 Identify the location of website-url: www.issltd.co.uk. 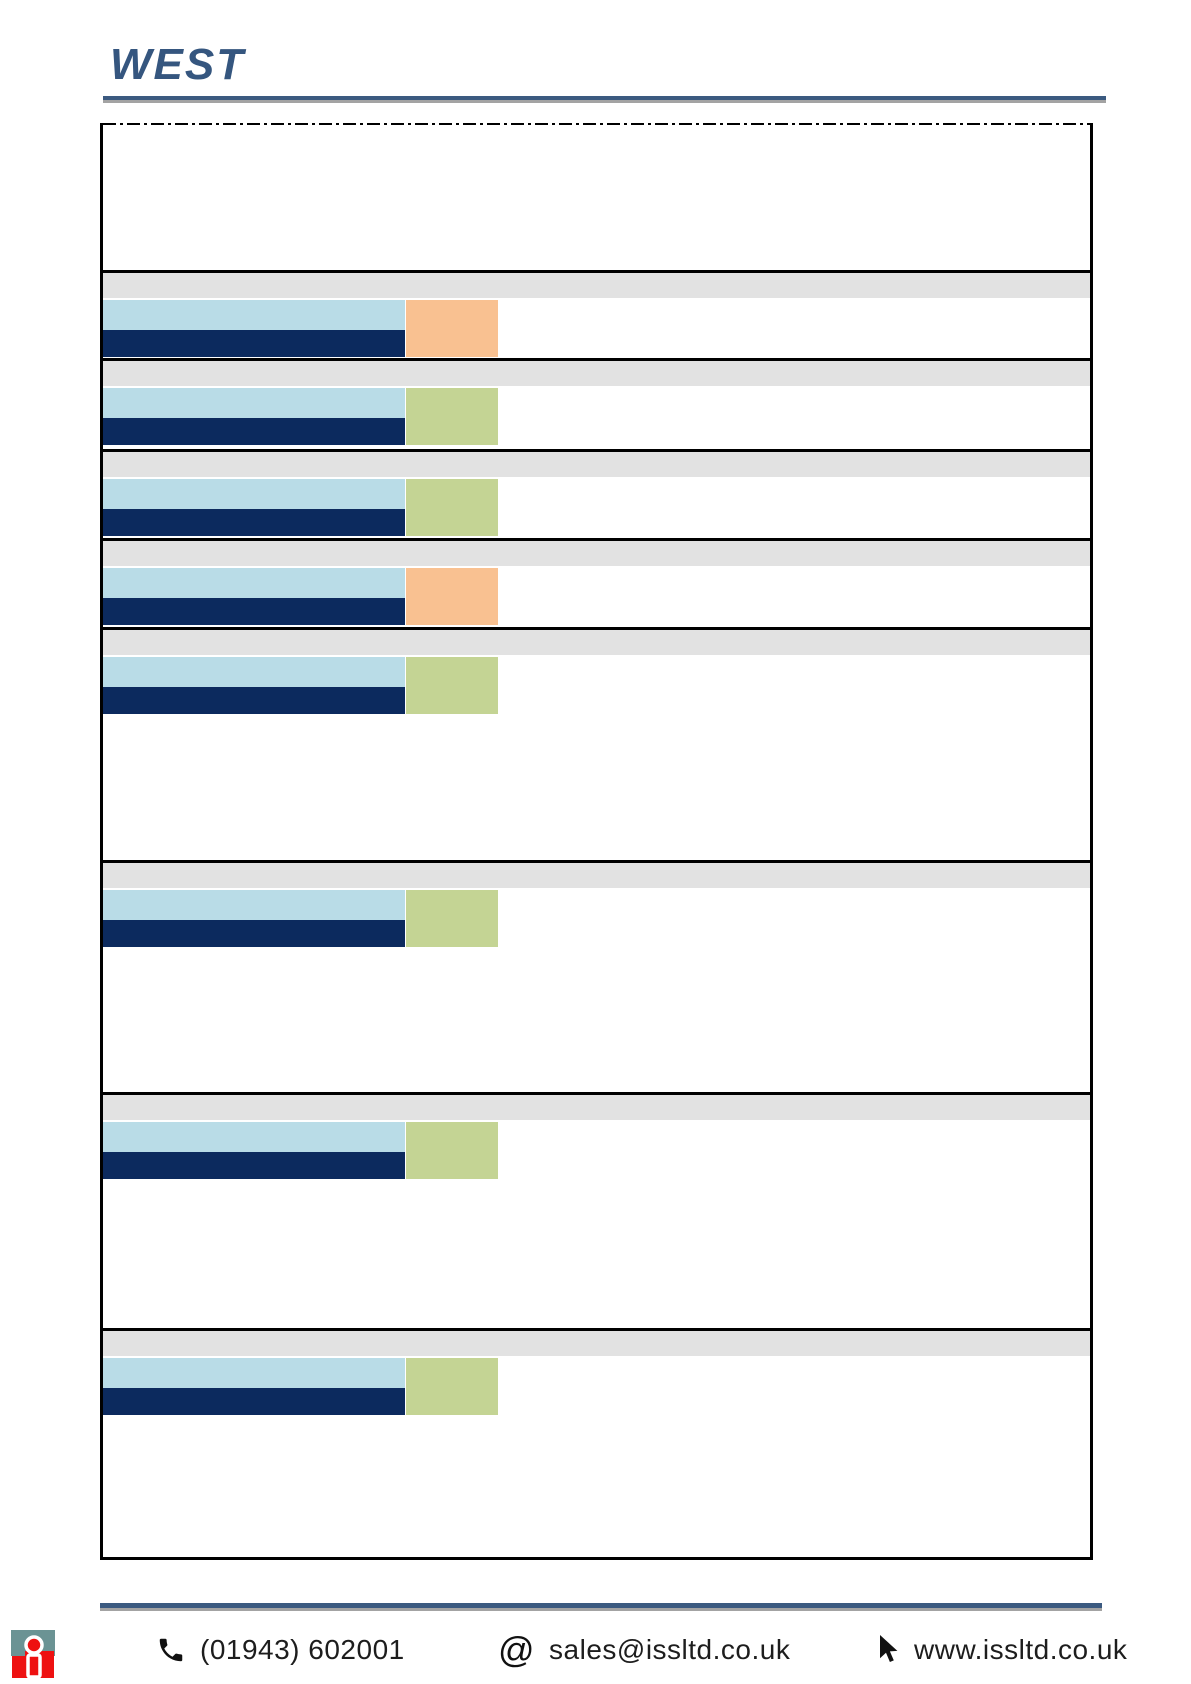
(1021, 1649).